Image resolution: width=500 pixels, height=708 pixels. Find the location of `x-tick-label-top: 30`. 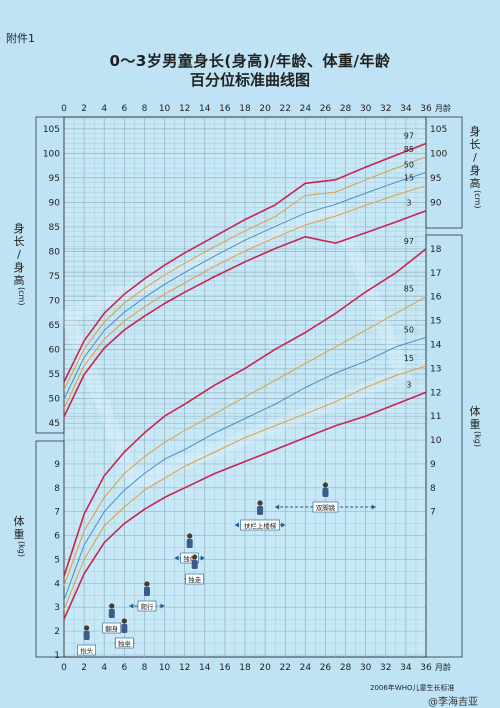

x-tick-label-top: 30 is located at coordinates (366, 109).